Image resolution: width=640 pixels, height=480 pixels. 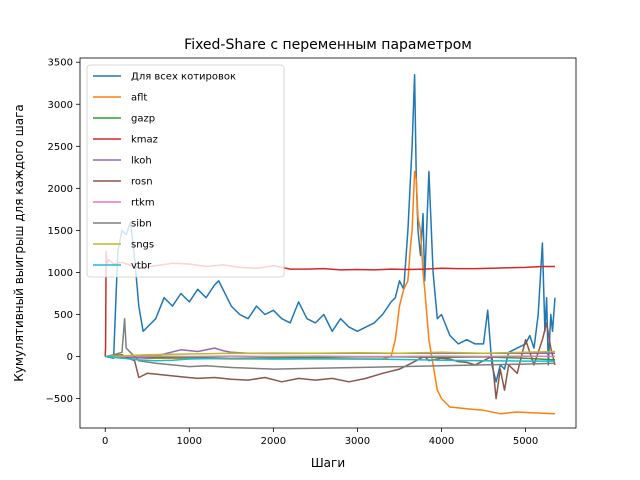 I want to click on x-tick-label: 5000, so click(x=525, y=441).